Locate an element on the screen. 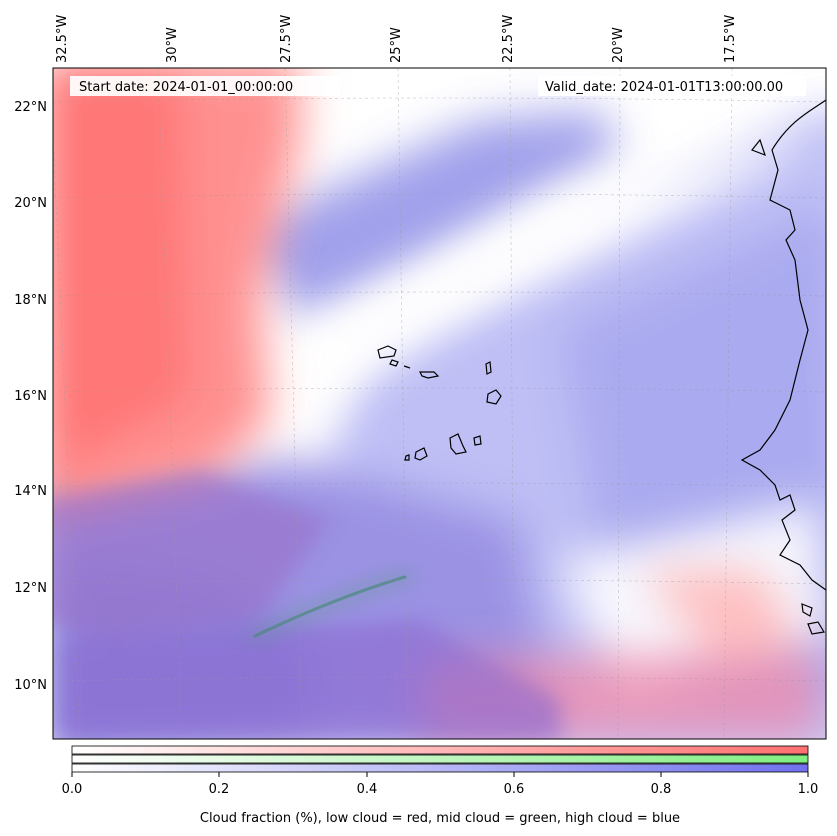  lat-label: 16°N is located at coordinates (30, 396).